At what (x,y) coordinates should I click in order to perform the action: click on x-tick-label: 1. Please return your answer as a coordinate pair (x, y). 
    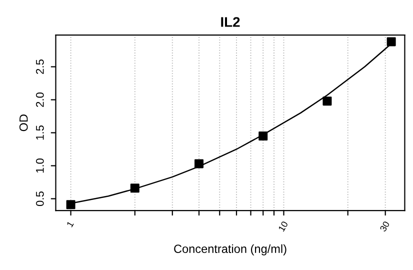
    Looking at the image, I should click on (70, 224).